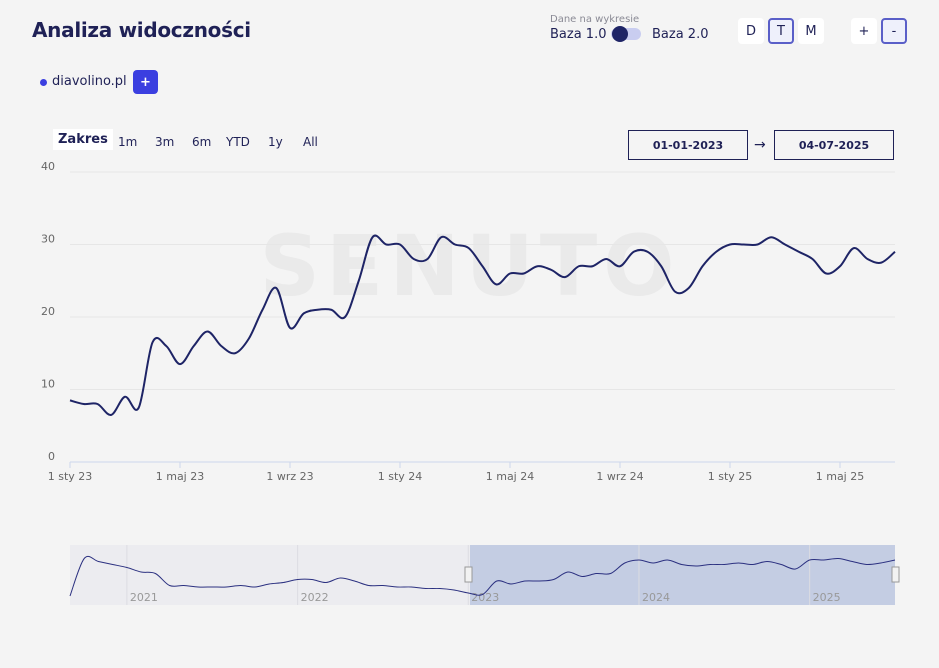 The image size is (939, 668). I want to click on base-option: Baza 1.0, so click(578, 34).